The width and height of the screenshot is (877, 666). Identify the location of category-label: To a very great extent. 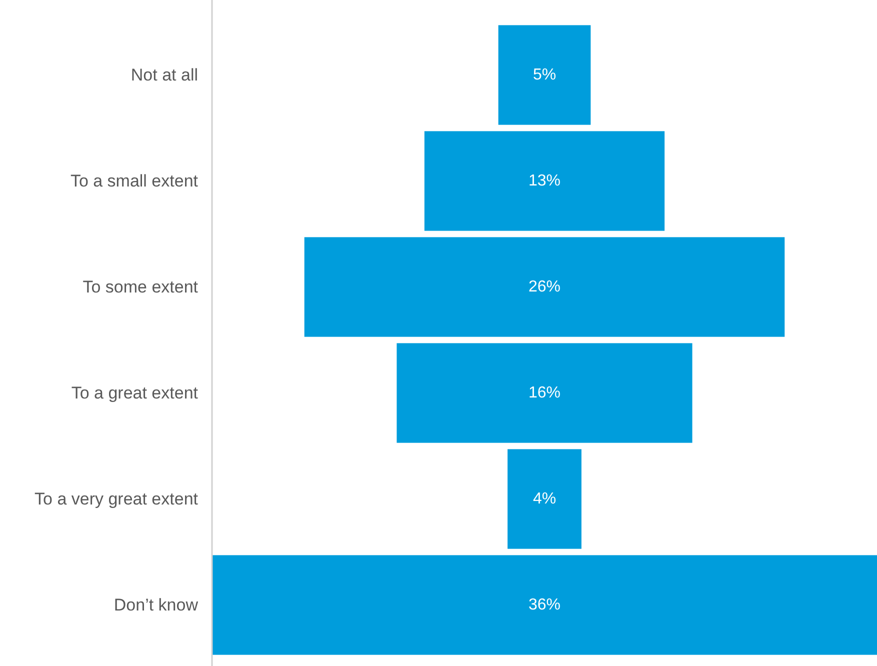
(116, 498).